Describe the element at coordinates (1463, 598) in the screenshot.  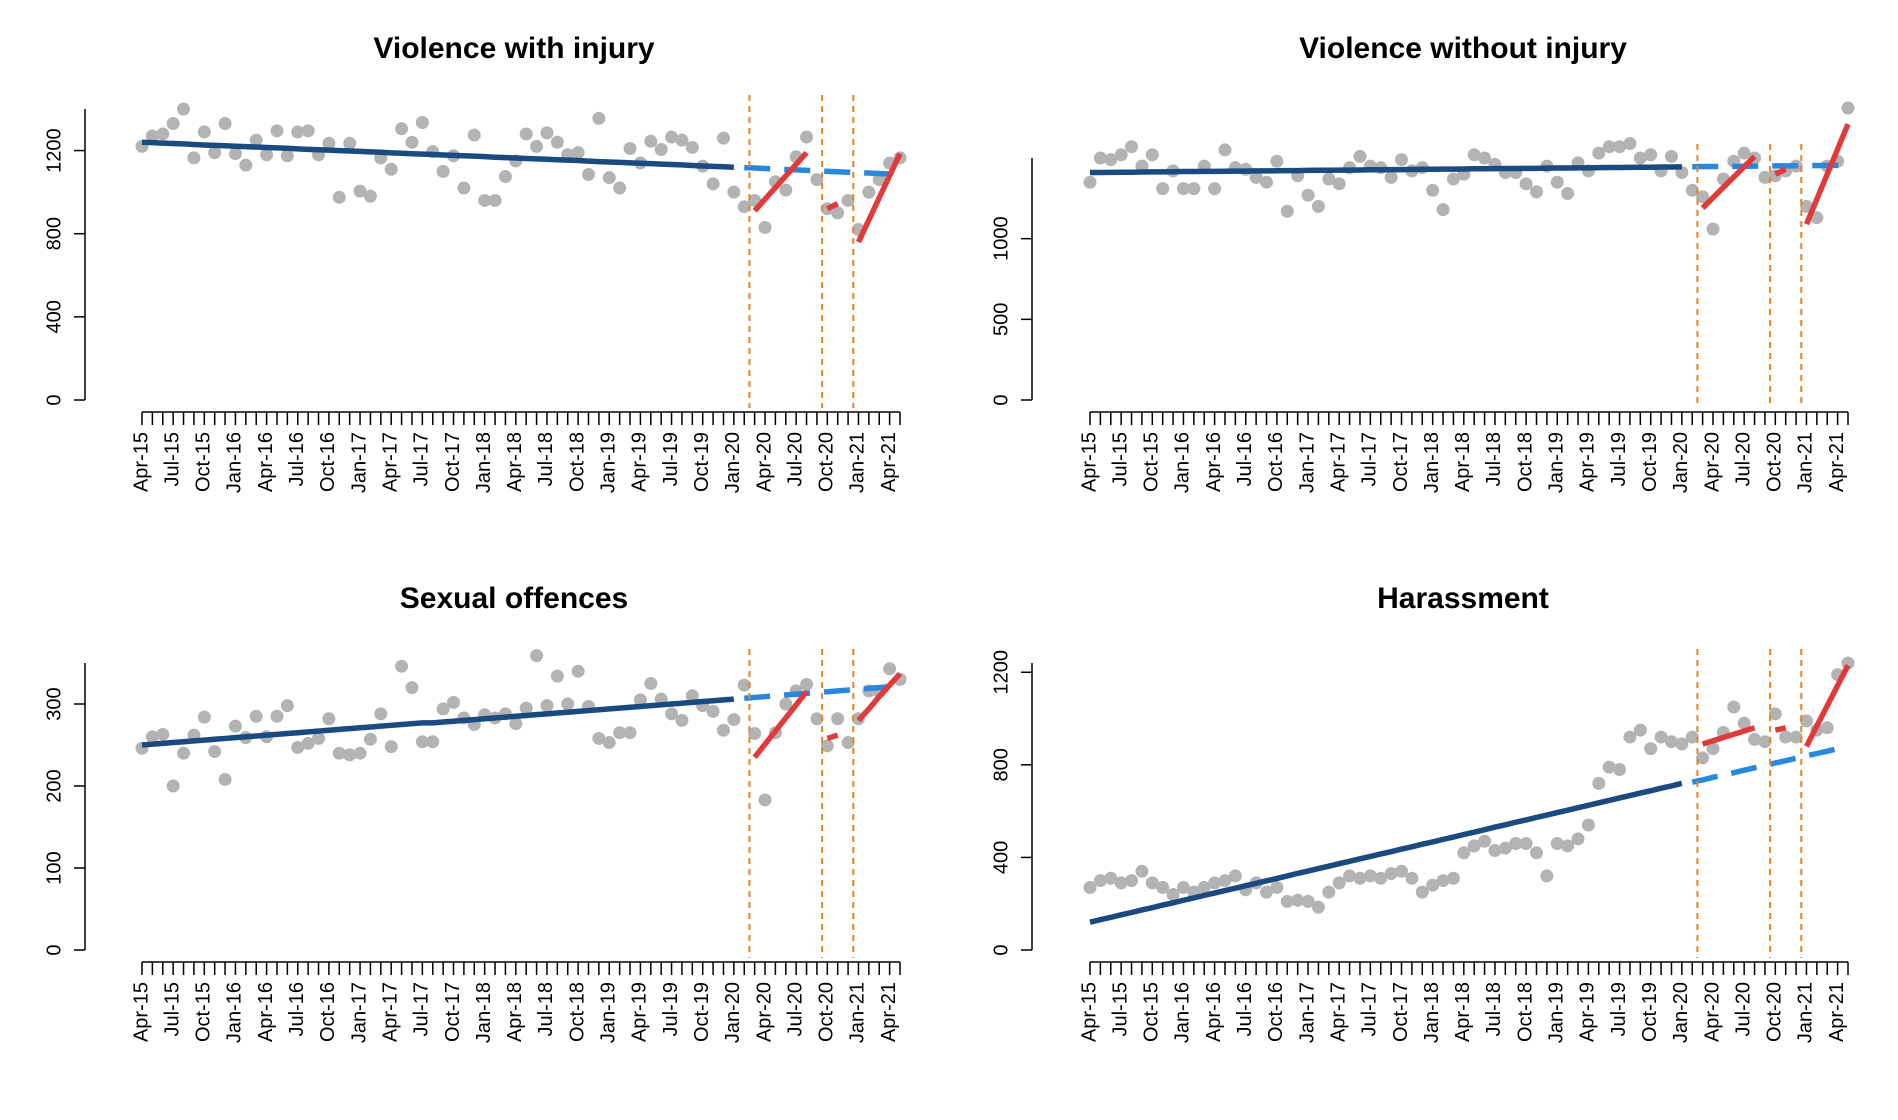
I see `chart-title: Harassment` at that location.